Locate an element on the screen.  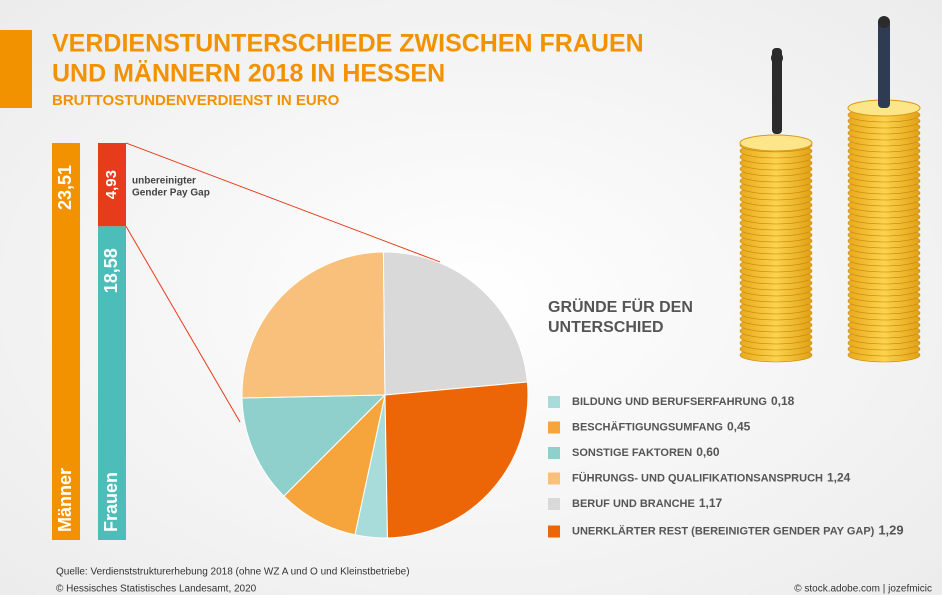
gap-label: unbereinigter is located at coordinates (164, 181).